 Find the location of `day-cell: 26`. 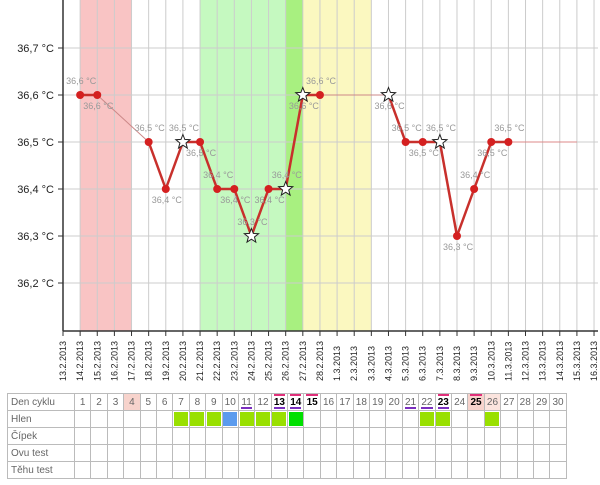

day-cell: 26 is located at coordinates (492, 402).